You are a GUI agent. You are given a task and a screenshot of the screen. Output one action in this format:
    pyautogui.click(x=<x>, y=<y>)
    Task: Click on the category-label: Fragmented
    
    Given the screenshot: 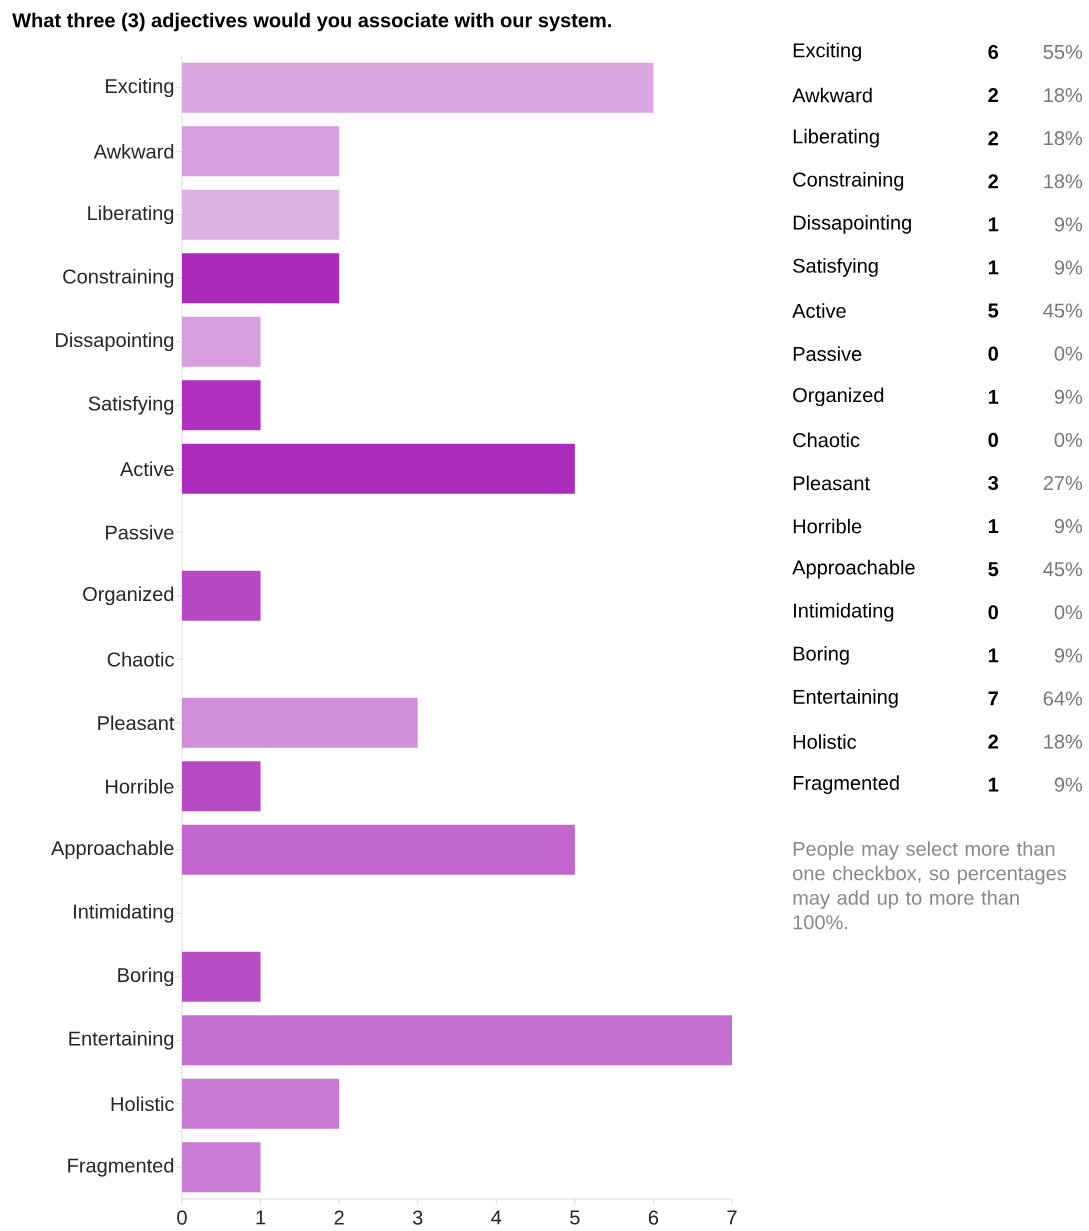 What is the action you would take?
    pyautogui.click(x=846, y=785)
    